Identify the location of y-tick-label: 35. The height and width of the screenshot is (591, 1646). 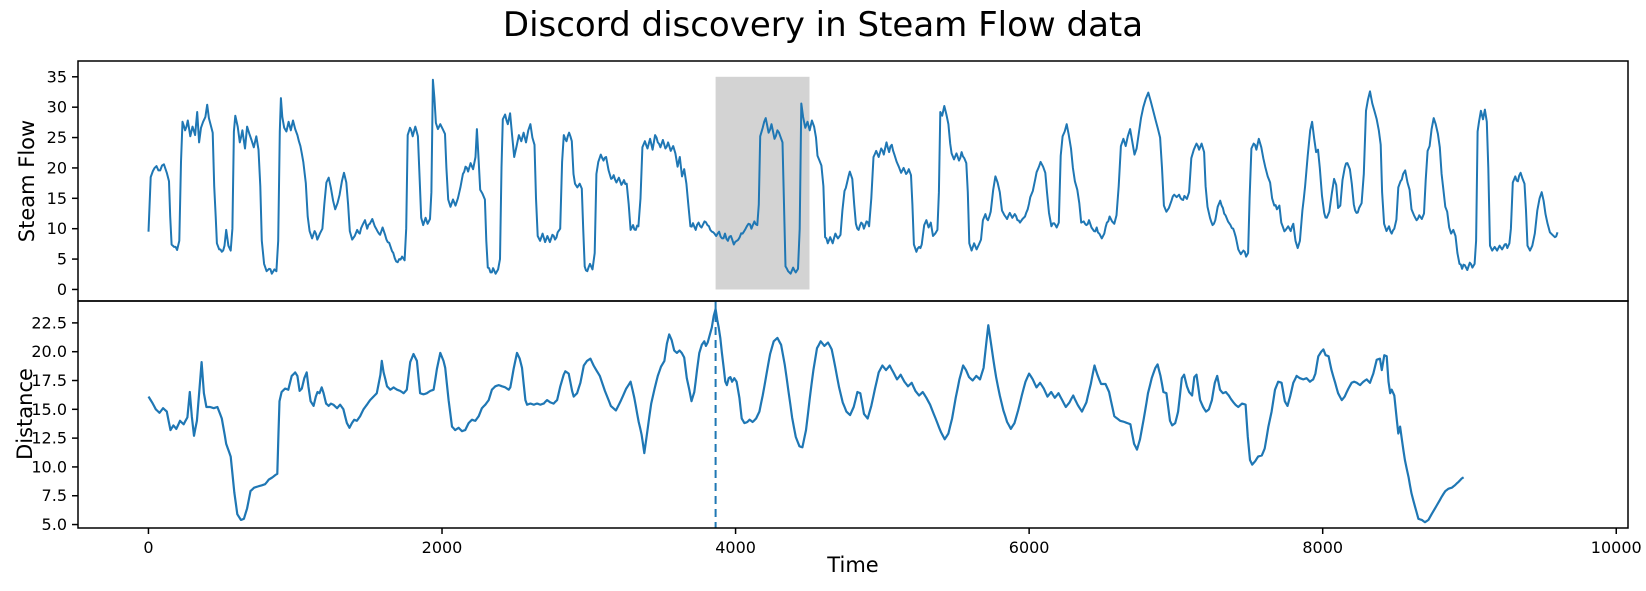
(57, 76).